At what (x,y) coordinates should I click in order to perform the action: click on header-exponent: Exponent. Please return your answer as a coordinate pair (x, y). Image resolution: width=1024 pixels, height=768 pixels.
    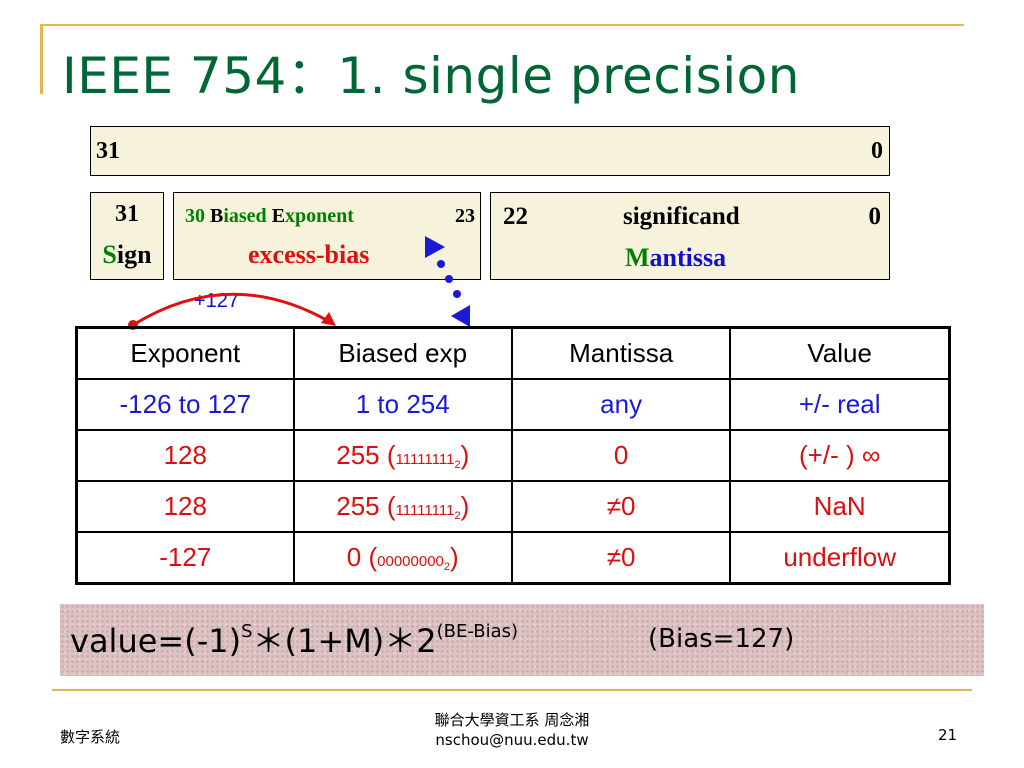
    Looking at the image, I should click on (185, 353).